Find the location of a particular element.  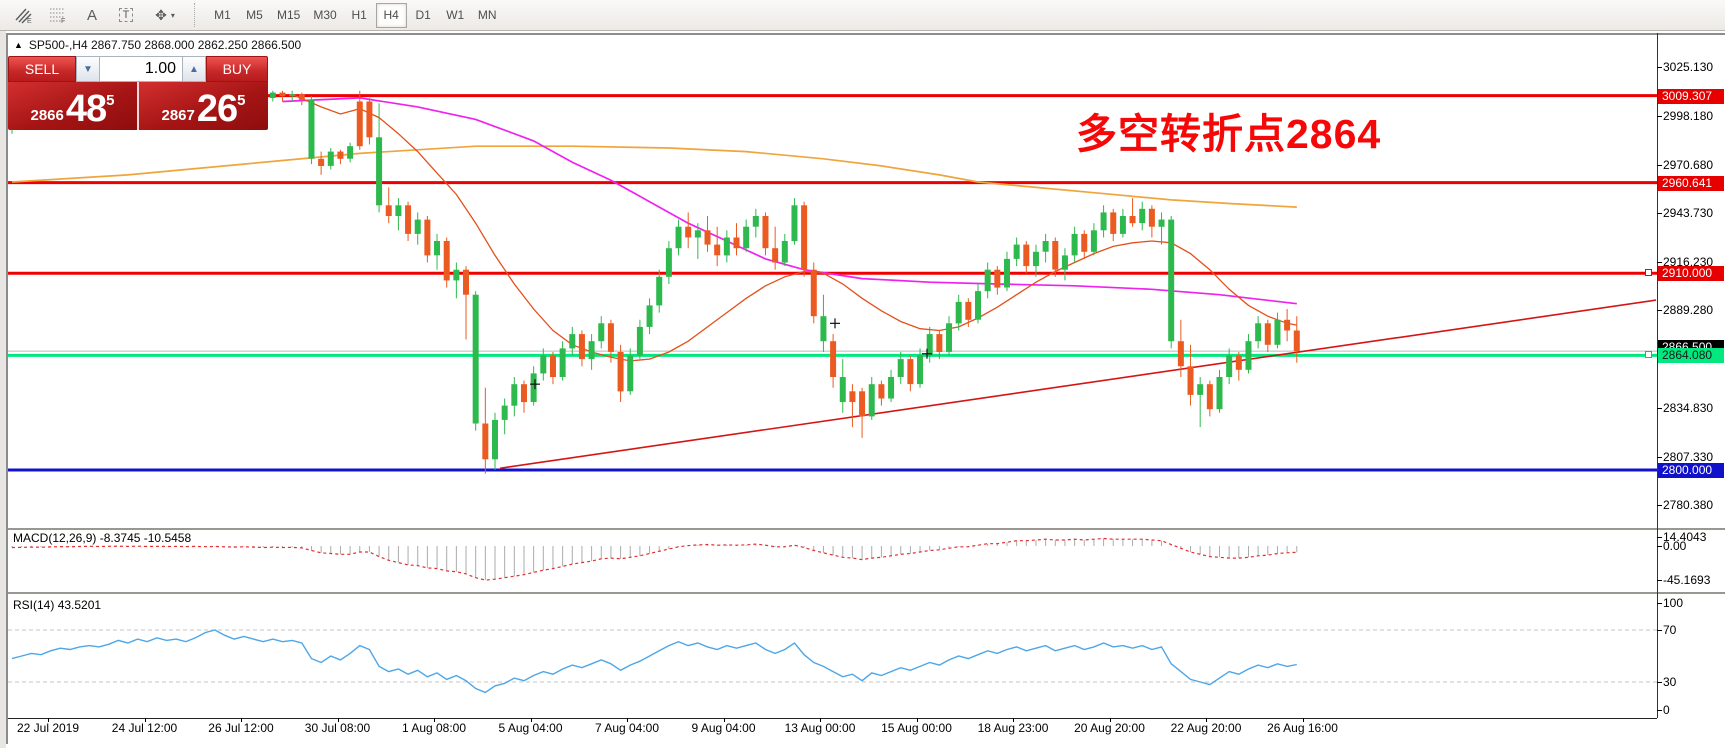

rsi-value: 43.5201 is located at coordinates (79, 605).